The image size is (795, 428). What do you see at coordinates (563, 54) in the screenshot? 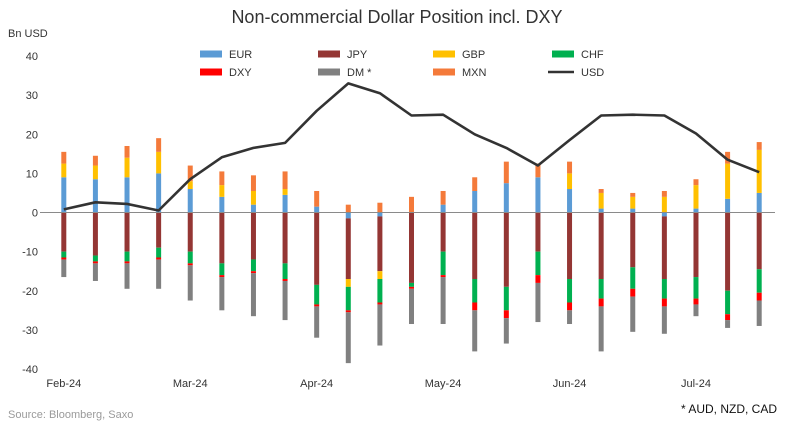
I see `legend-swatch-chf` at bounding box center [563, 54].